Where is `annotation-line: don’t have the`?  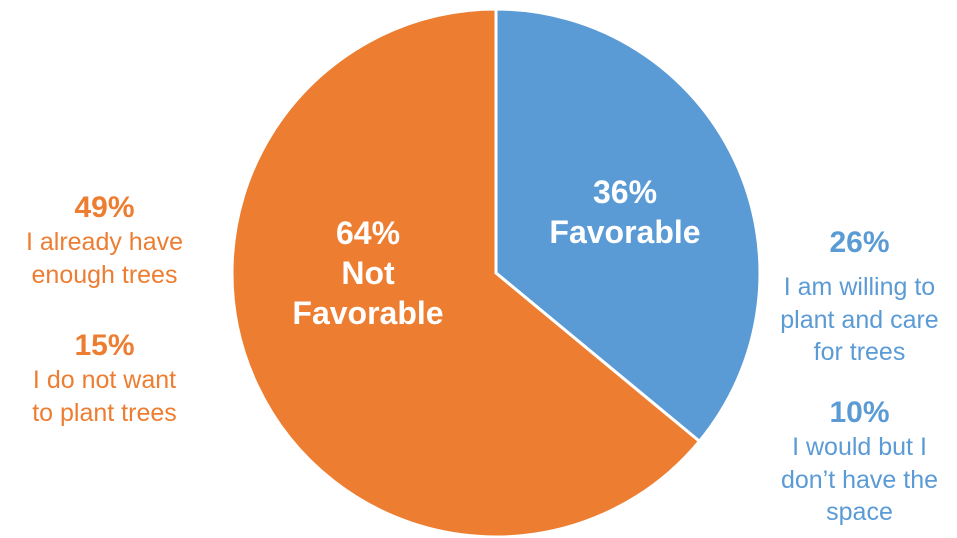
annotation-line: don’t have the is located at coordinates (859, 479).